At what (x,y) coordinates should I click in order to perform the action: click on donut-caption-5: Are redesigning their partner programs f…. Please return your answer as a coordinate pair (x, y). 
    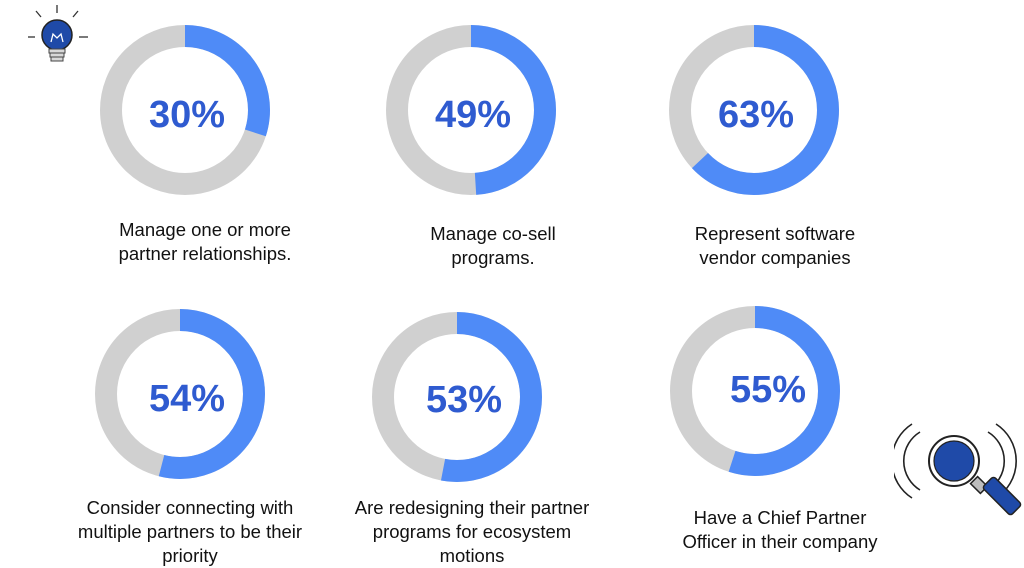
    Looking at the image, I should click on (472, 531).